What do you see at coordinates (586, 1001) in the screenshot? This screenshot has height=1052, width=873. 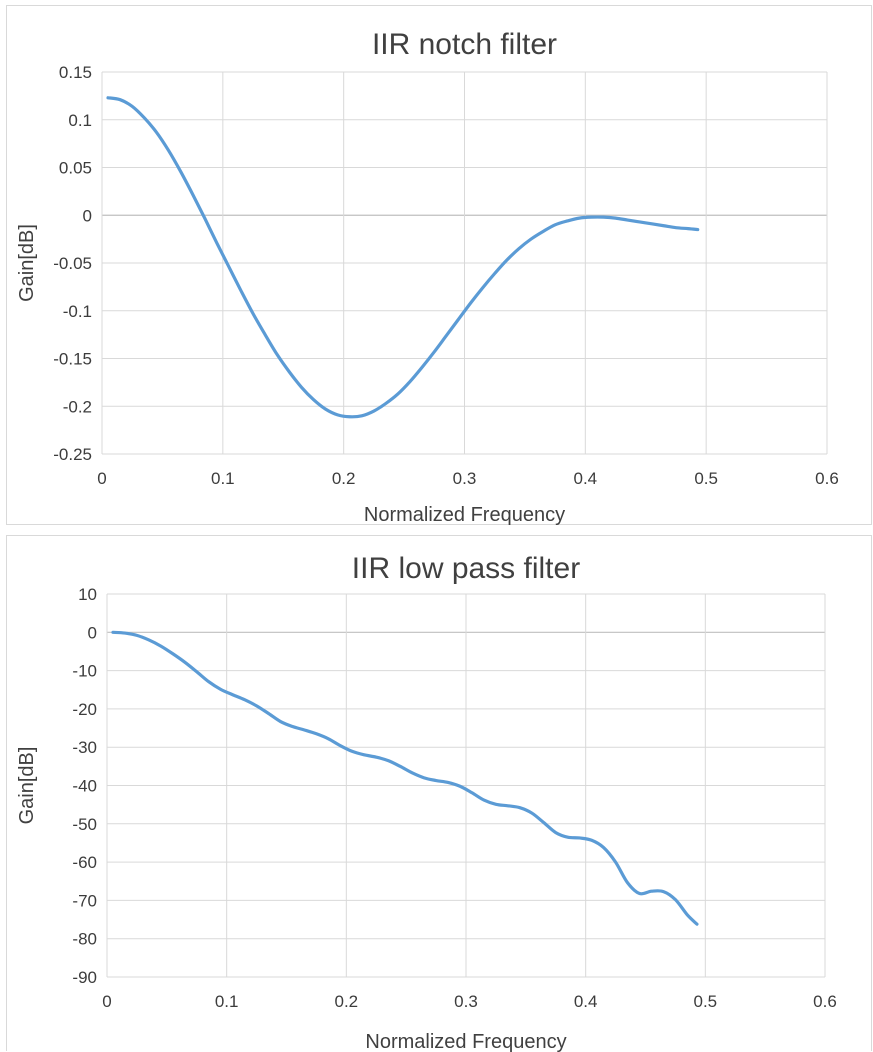 I see `x-tick-label: 0.4` at bounding box center [586, 1001].